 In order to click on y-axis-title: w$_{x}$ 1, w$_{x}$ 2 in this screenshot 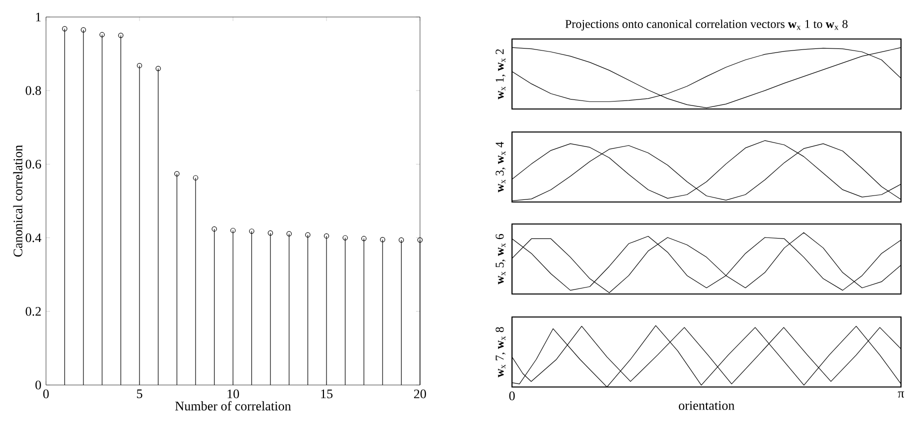, I will do `click(501, 74)`.